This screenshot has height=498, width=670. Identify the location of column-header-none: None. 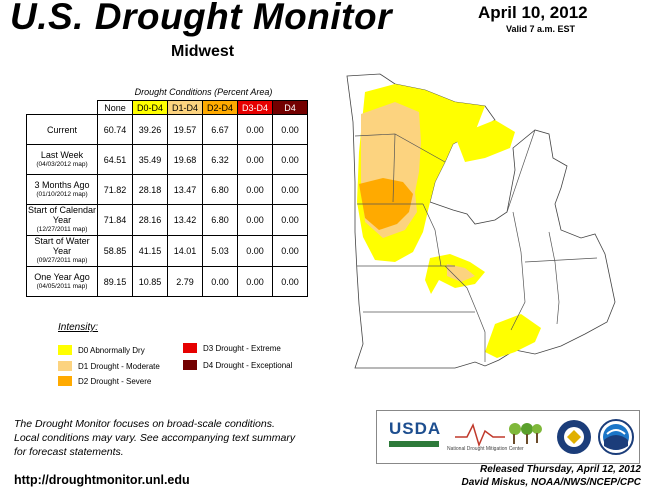
(115, 107).